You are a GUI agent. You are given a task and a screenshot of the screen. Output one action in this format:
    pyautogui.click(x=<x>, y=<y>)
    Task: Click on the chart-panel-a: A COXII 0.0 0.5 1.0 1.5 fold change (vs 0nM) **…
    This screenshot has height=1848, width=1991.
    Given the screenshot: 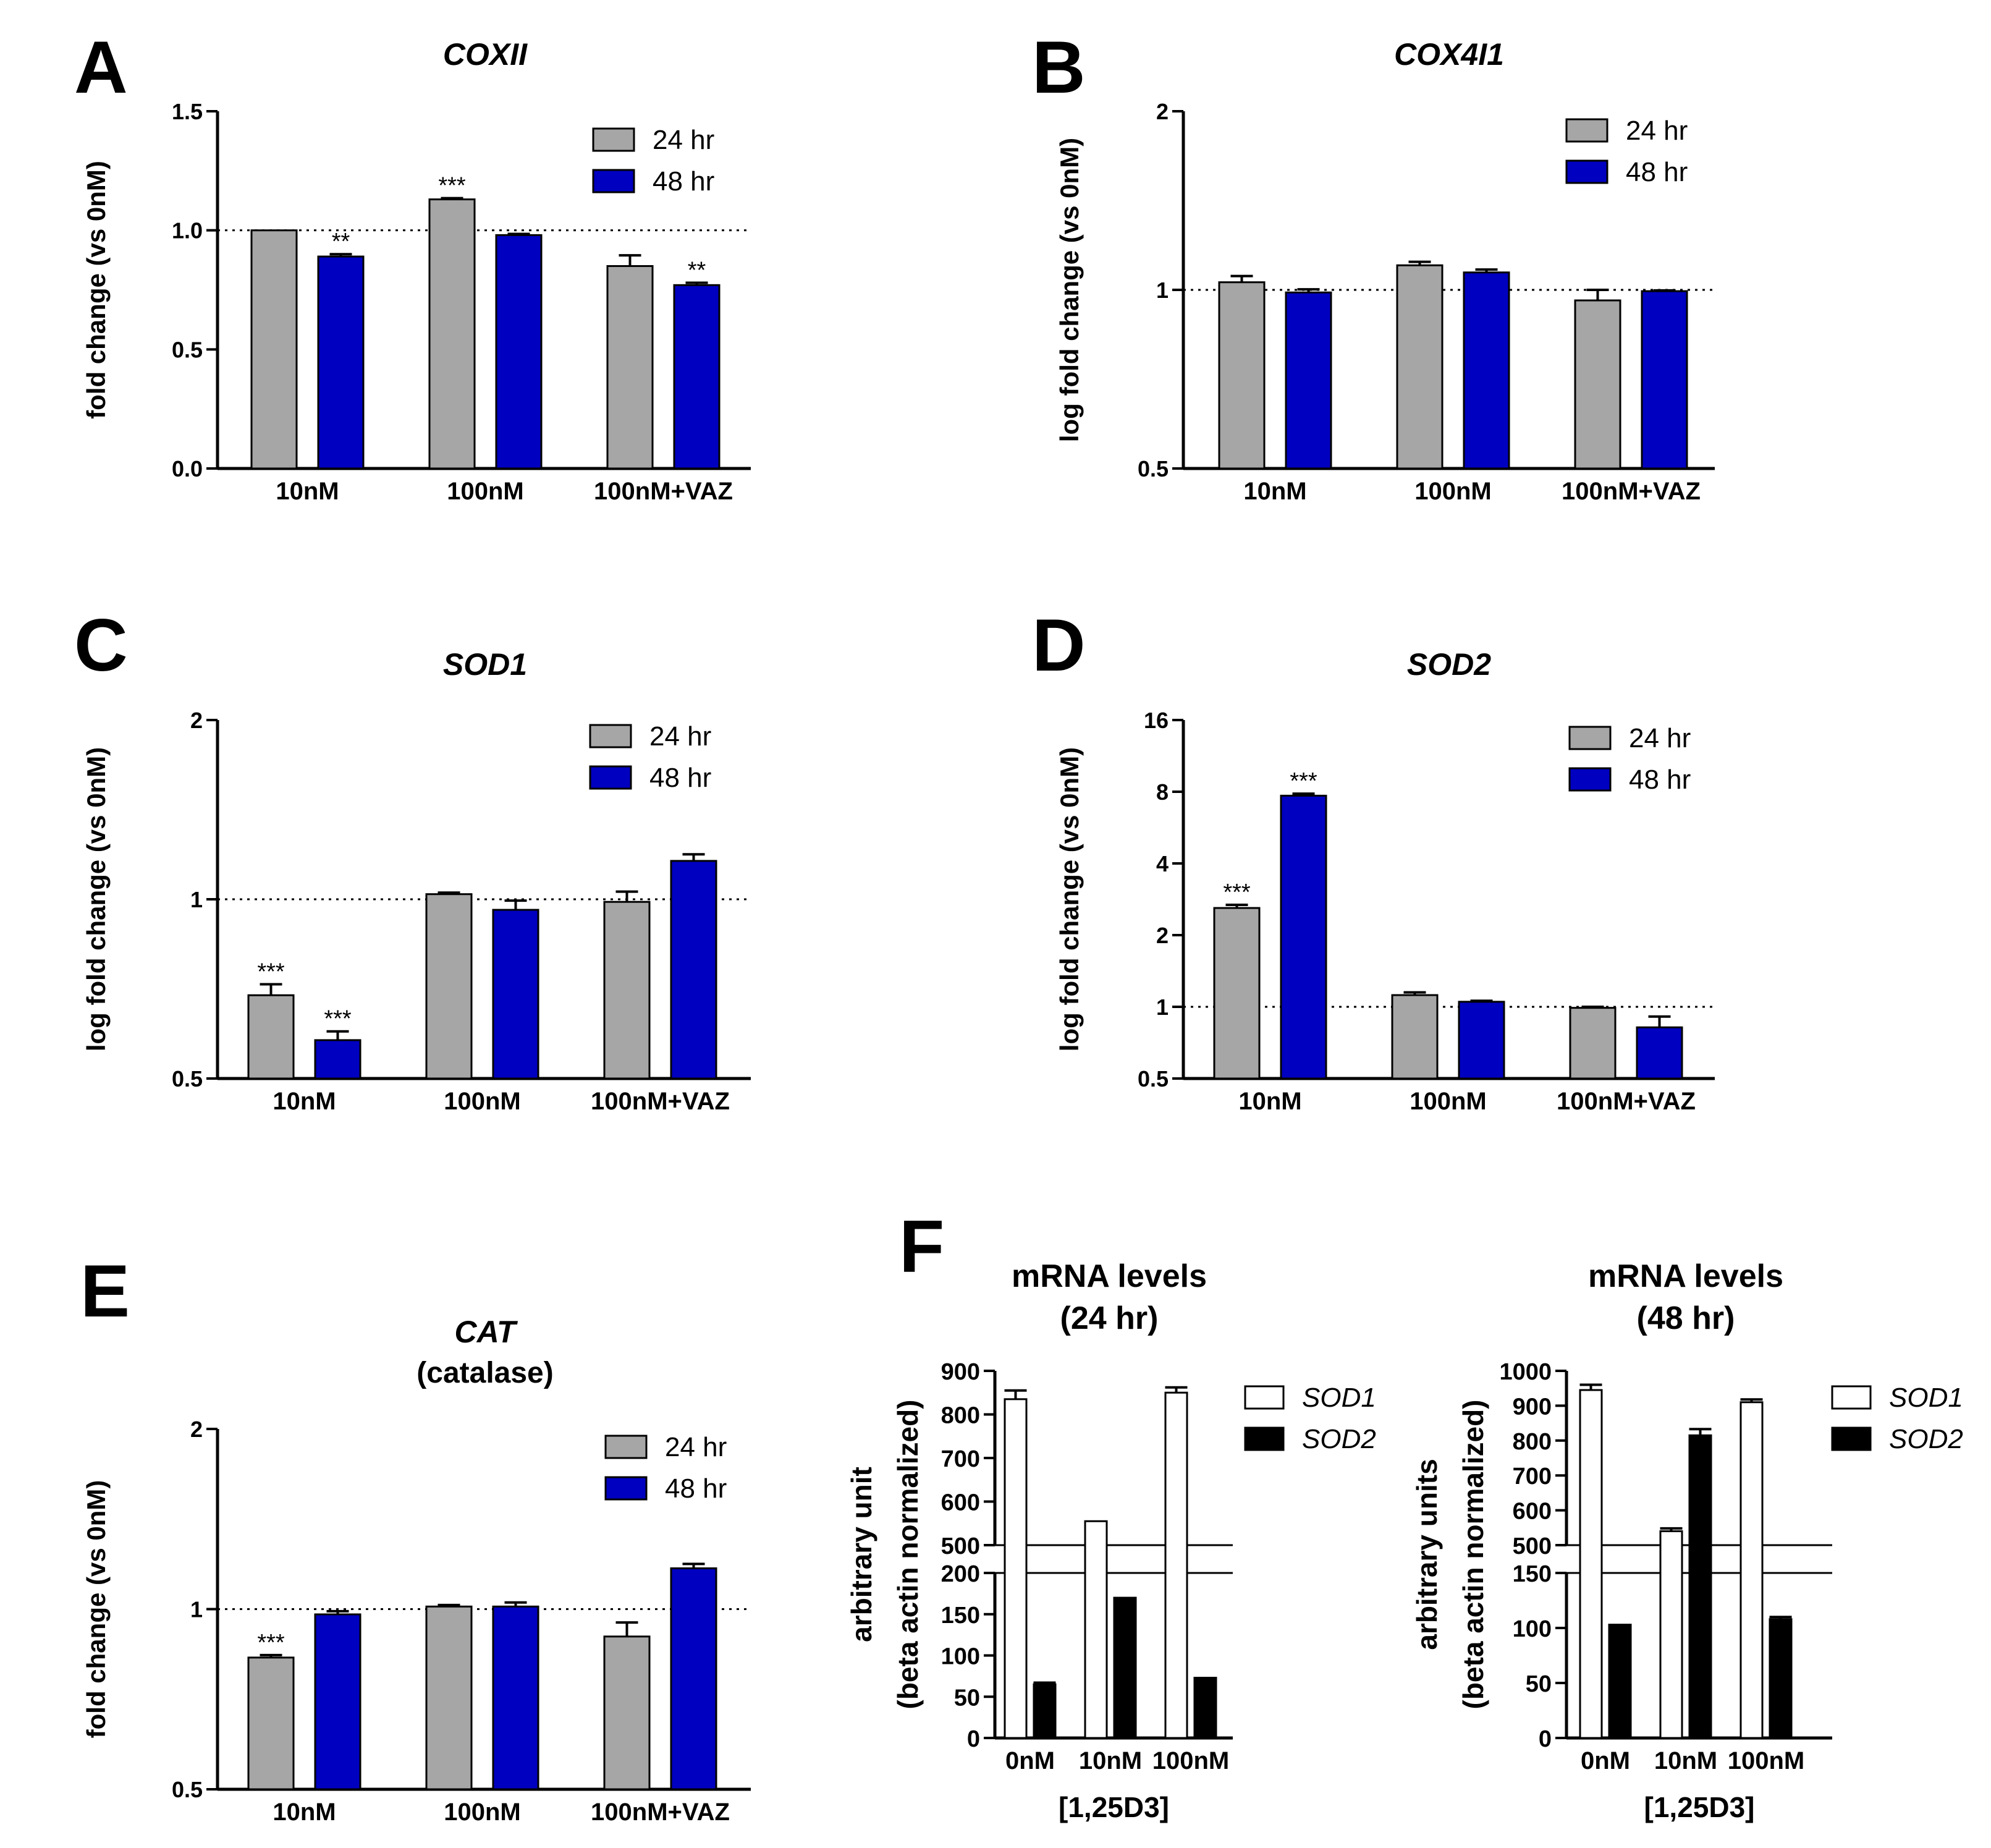 What is the action you would take?
    pyautogui.click(x=412, y=265)
    